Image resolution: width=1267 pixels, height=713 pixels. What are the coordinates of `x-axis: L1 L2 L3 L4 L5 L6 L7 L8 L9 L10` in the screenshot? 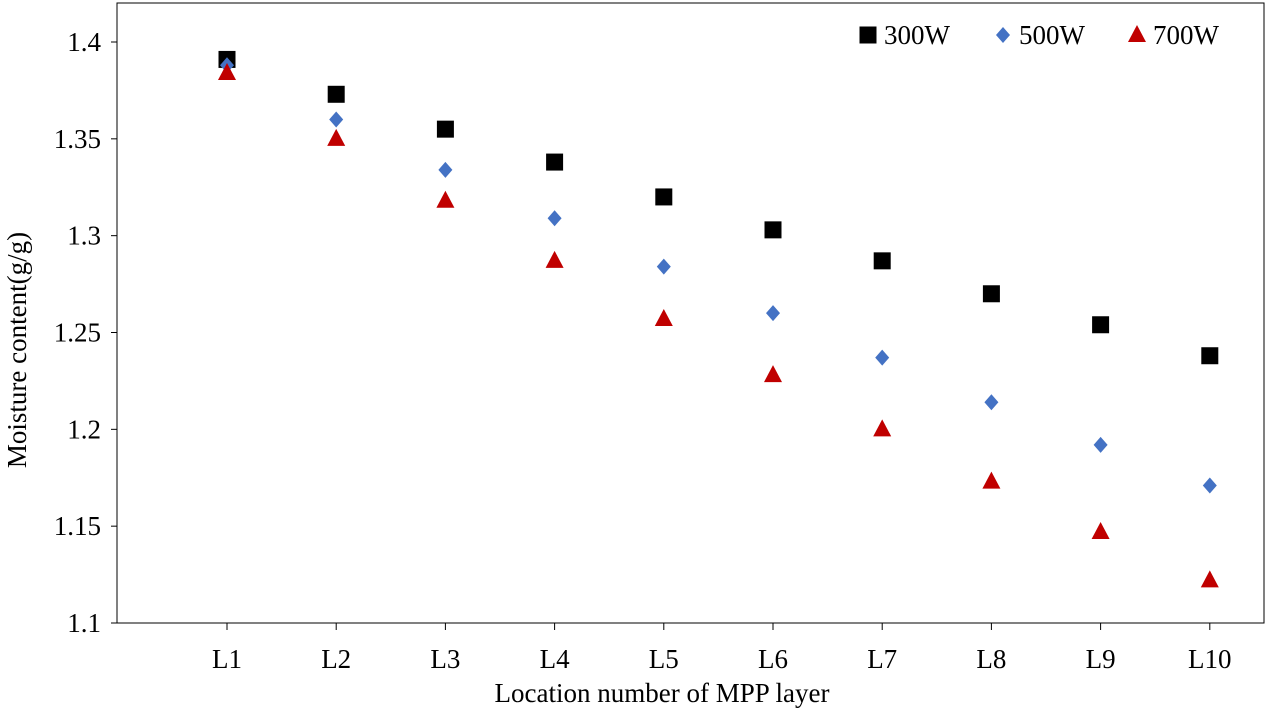 It's located at (722, 648).